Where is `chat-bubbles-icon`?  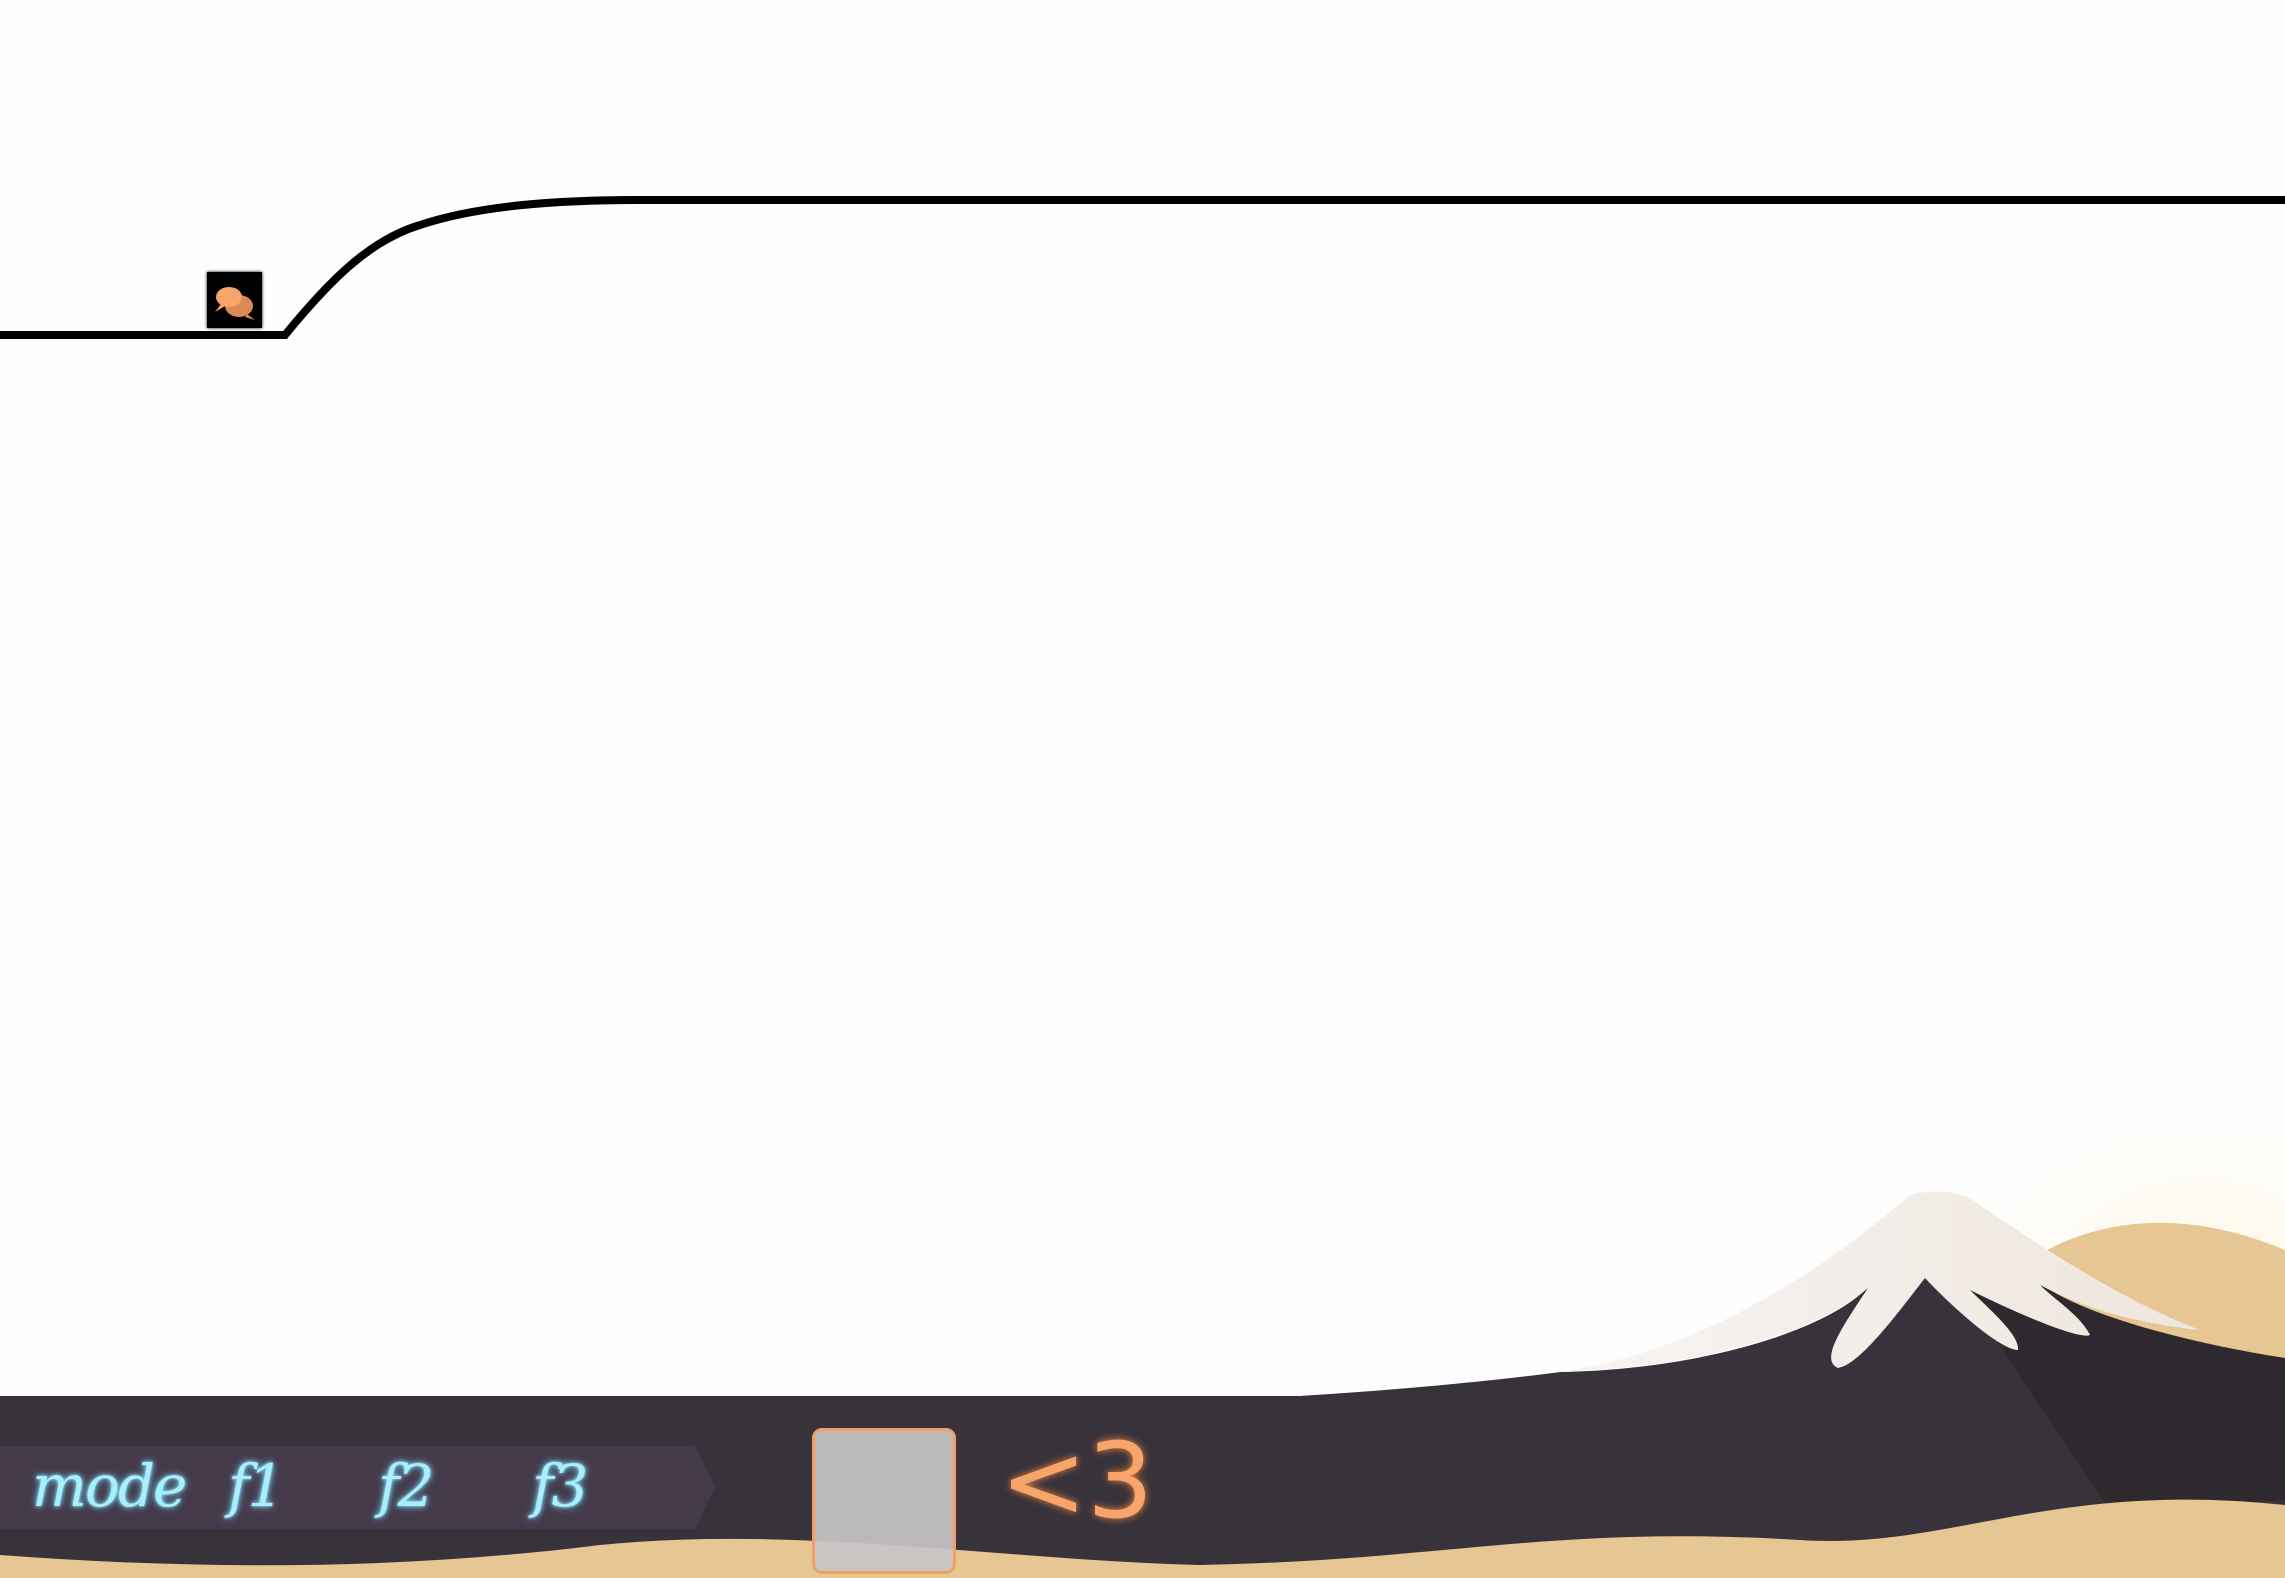
chat-bubbles-icon is located at coordinates (235, 303).